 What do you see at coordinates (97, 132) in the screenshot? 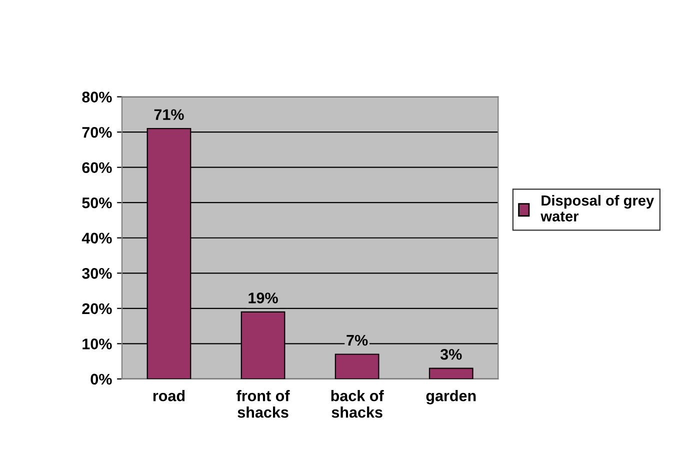
I see `y-tick-label: 70%` at bounding box center [97, 132].